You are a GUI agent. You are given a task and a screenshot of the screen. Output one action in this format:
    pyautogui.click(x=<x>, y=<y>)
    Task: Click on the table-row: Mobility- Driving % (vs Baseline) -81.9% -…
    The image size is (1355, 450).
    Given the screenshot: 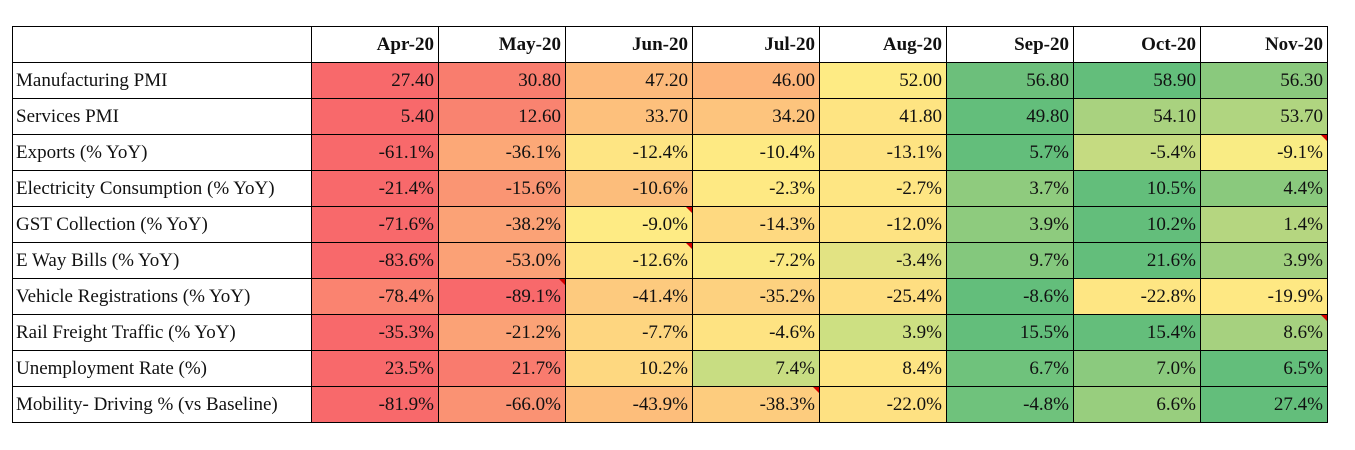 What is the action you would take?
    pyautogui.click(x=670, y=404)
    